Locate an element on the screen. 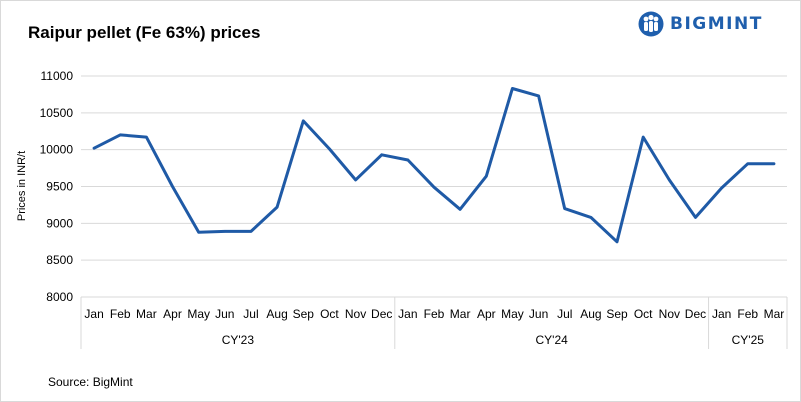 Image resolution: width=801 pixels, height=402 pixels. y-tick-label: 11000 is located at coordinates (57, 76).